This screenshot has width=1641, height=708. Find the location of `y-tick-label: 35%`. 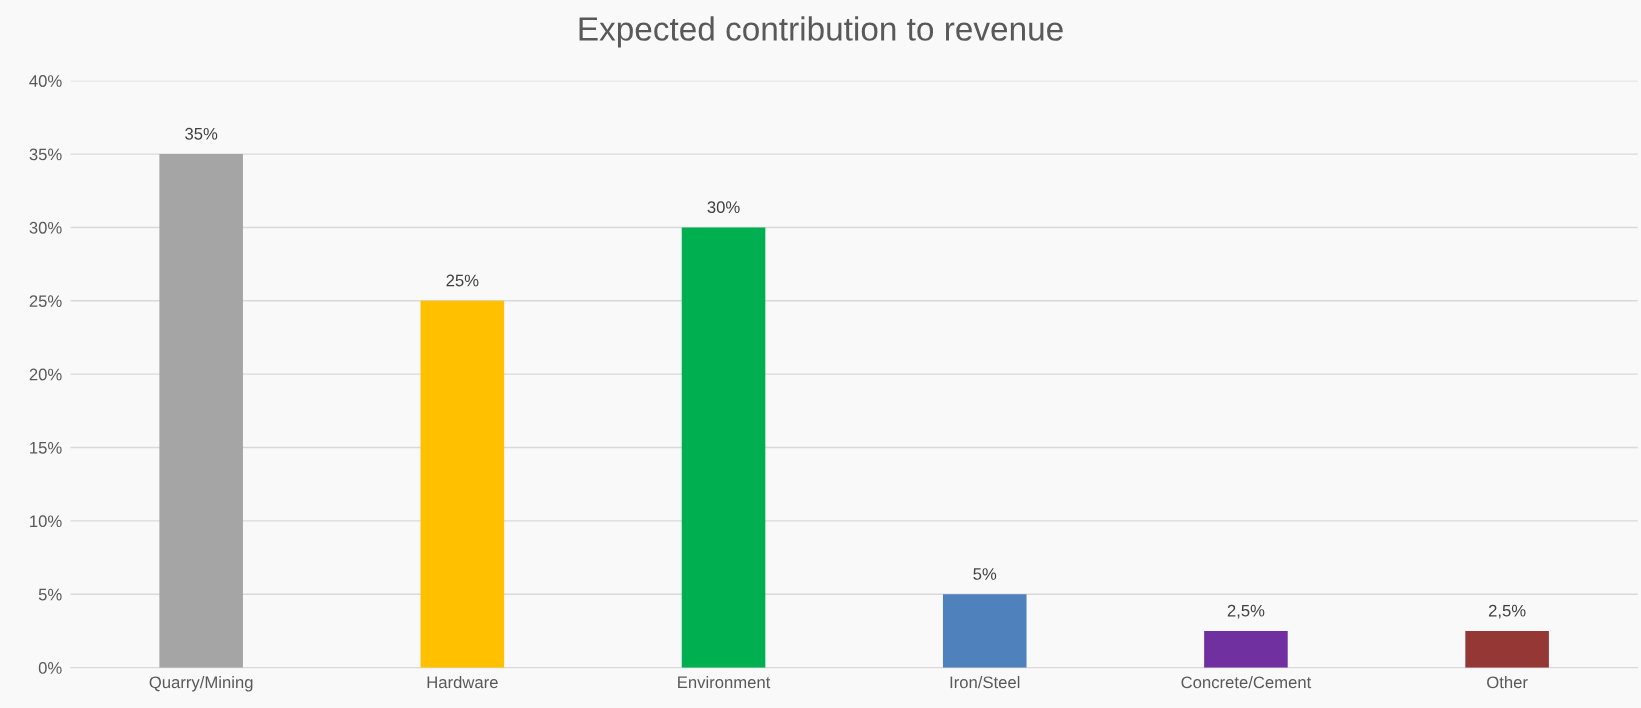

y-tick-label: 35% is located at coordinates (45, 154).